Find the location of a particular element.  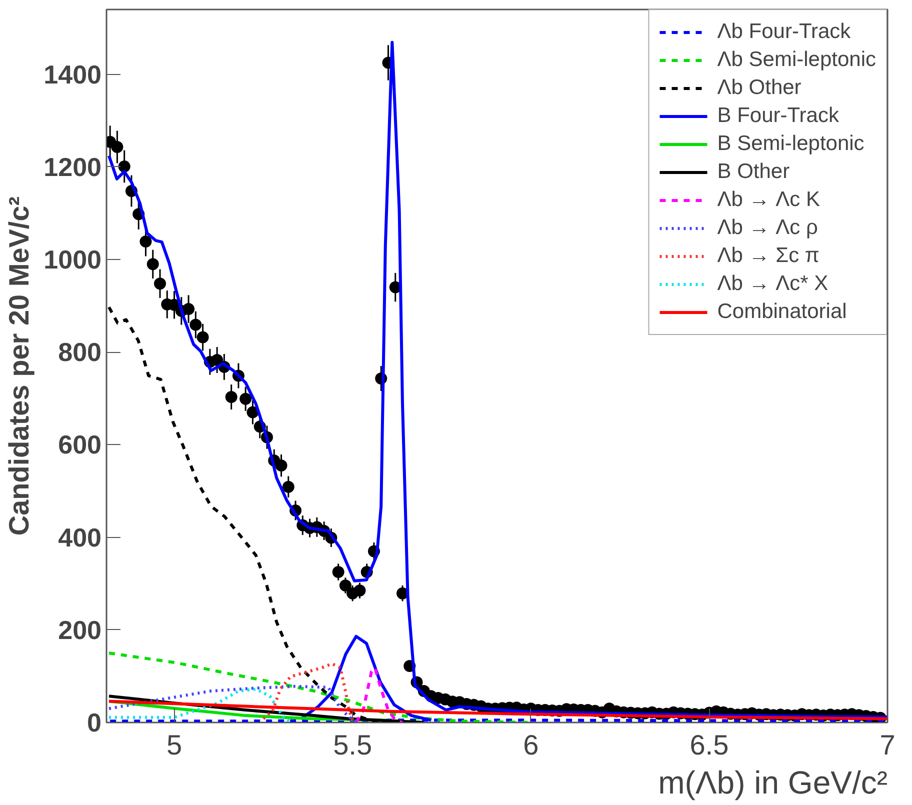

y-tick-label: 800 is located at coordinates (80, 352).